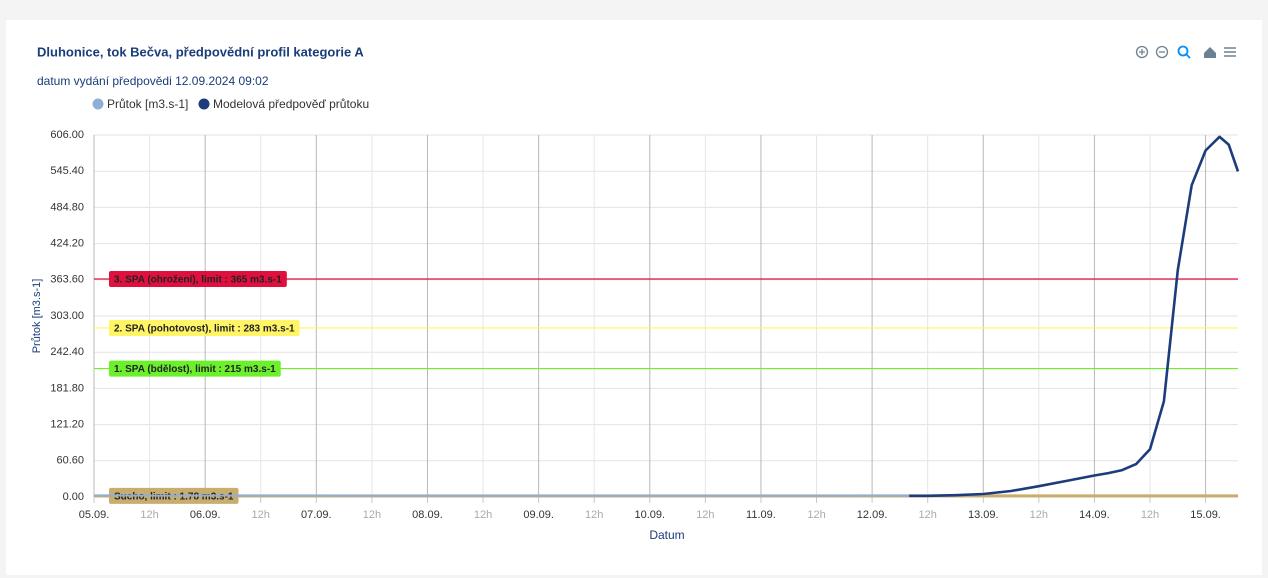 This screenshot has width=1268, height=578. Describe the element at coordinates (37, 316) in the screenshot. I see `y-axis-title: Průtok [m3.s-1]` at that location.